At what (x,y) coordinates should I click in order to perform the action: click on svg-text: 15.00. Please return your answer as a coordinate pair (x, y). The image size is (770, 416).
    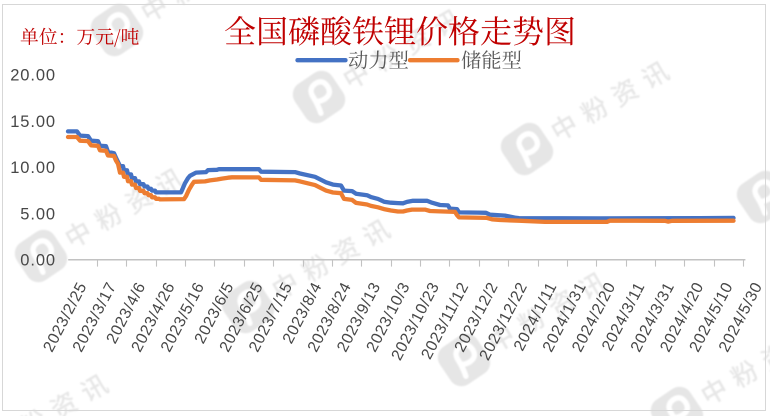
    Looking at the image, I should click on (33, 122).